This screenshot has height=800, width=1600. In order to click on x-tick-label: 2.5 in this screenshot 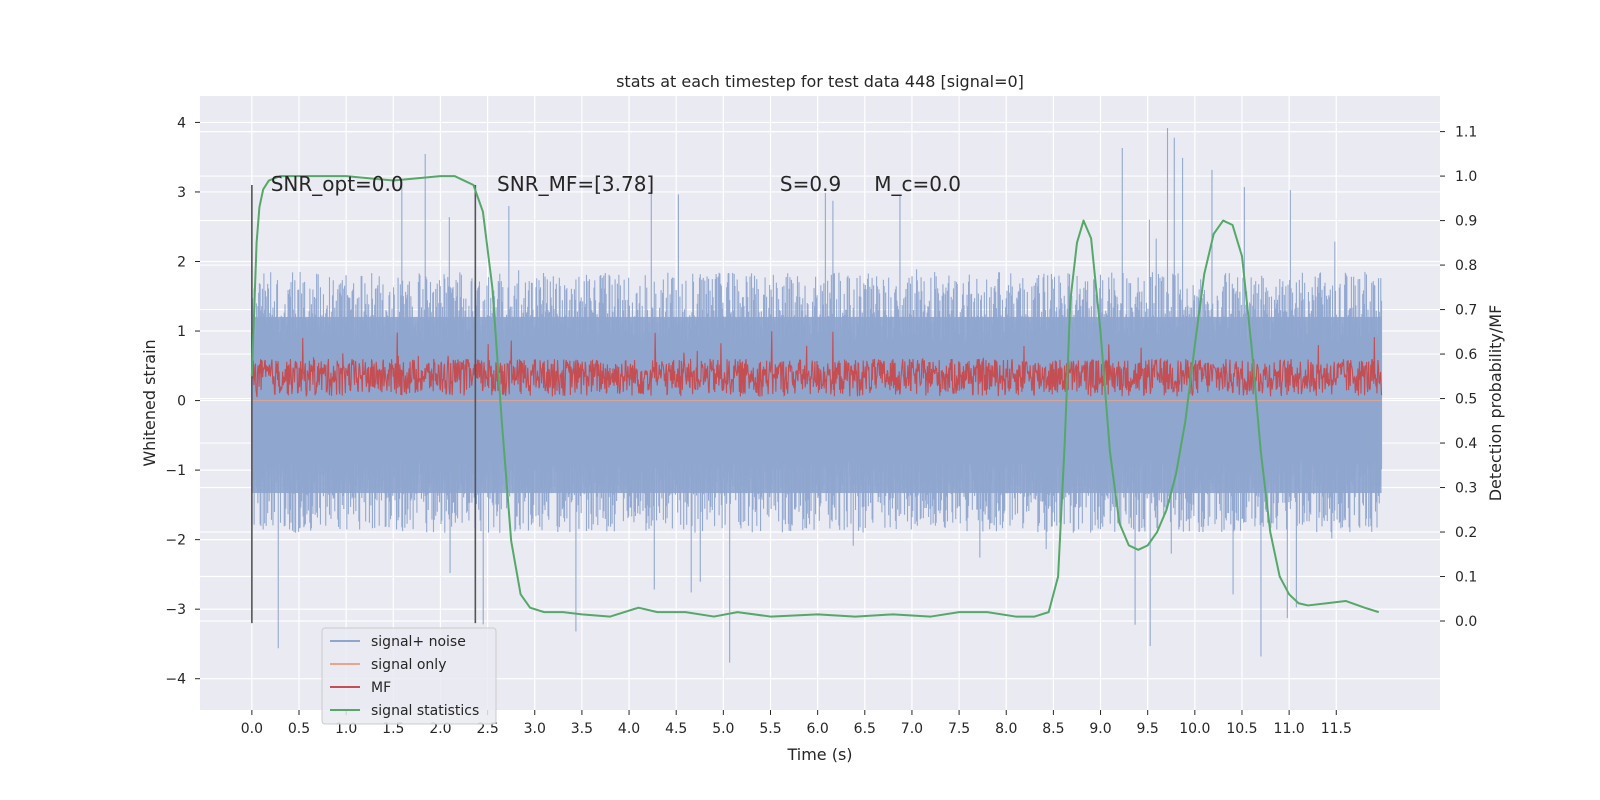, I will do `click(487, 729)`.